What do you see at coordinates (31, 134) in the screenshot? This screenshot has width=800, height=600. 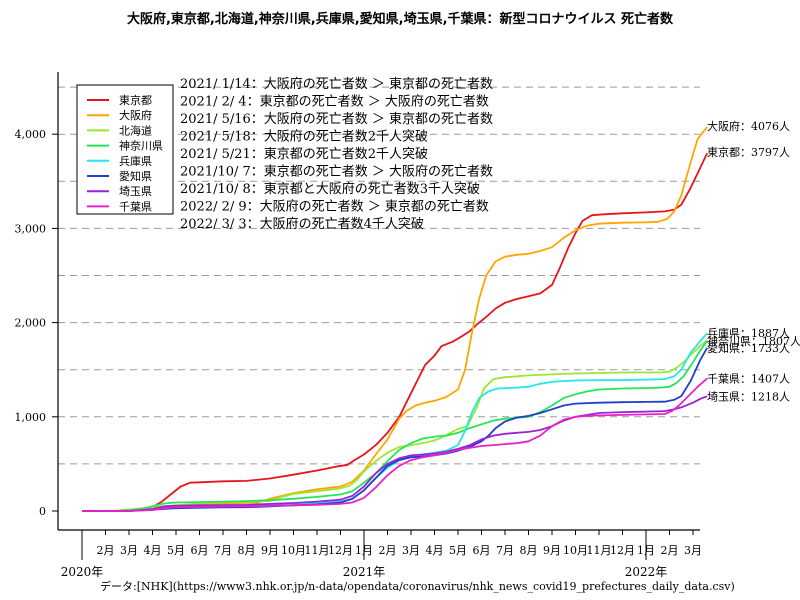 I see `y-tick-label: 4,000` at bounding box center [31, 134].